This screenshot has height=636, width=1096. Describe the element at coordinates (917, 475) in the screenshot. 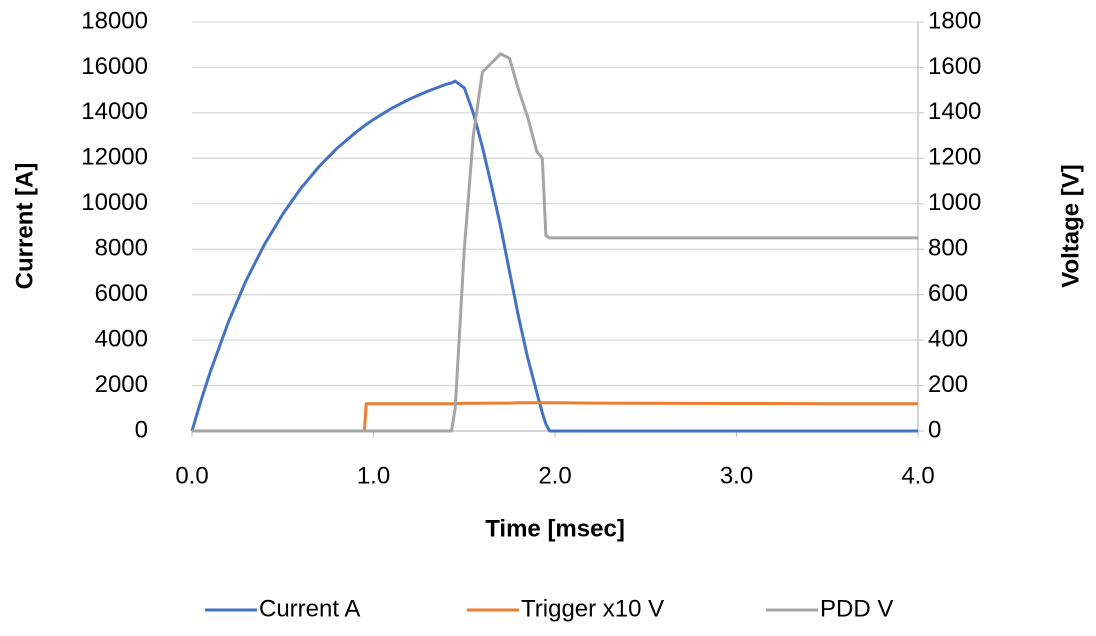

I see `x-tick-label: 4.0` at that location.